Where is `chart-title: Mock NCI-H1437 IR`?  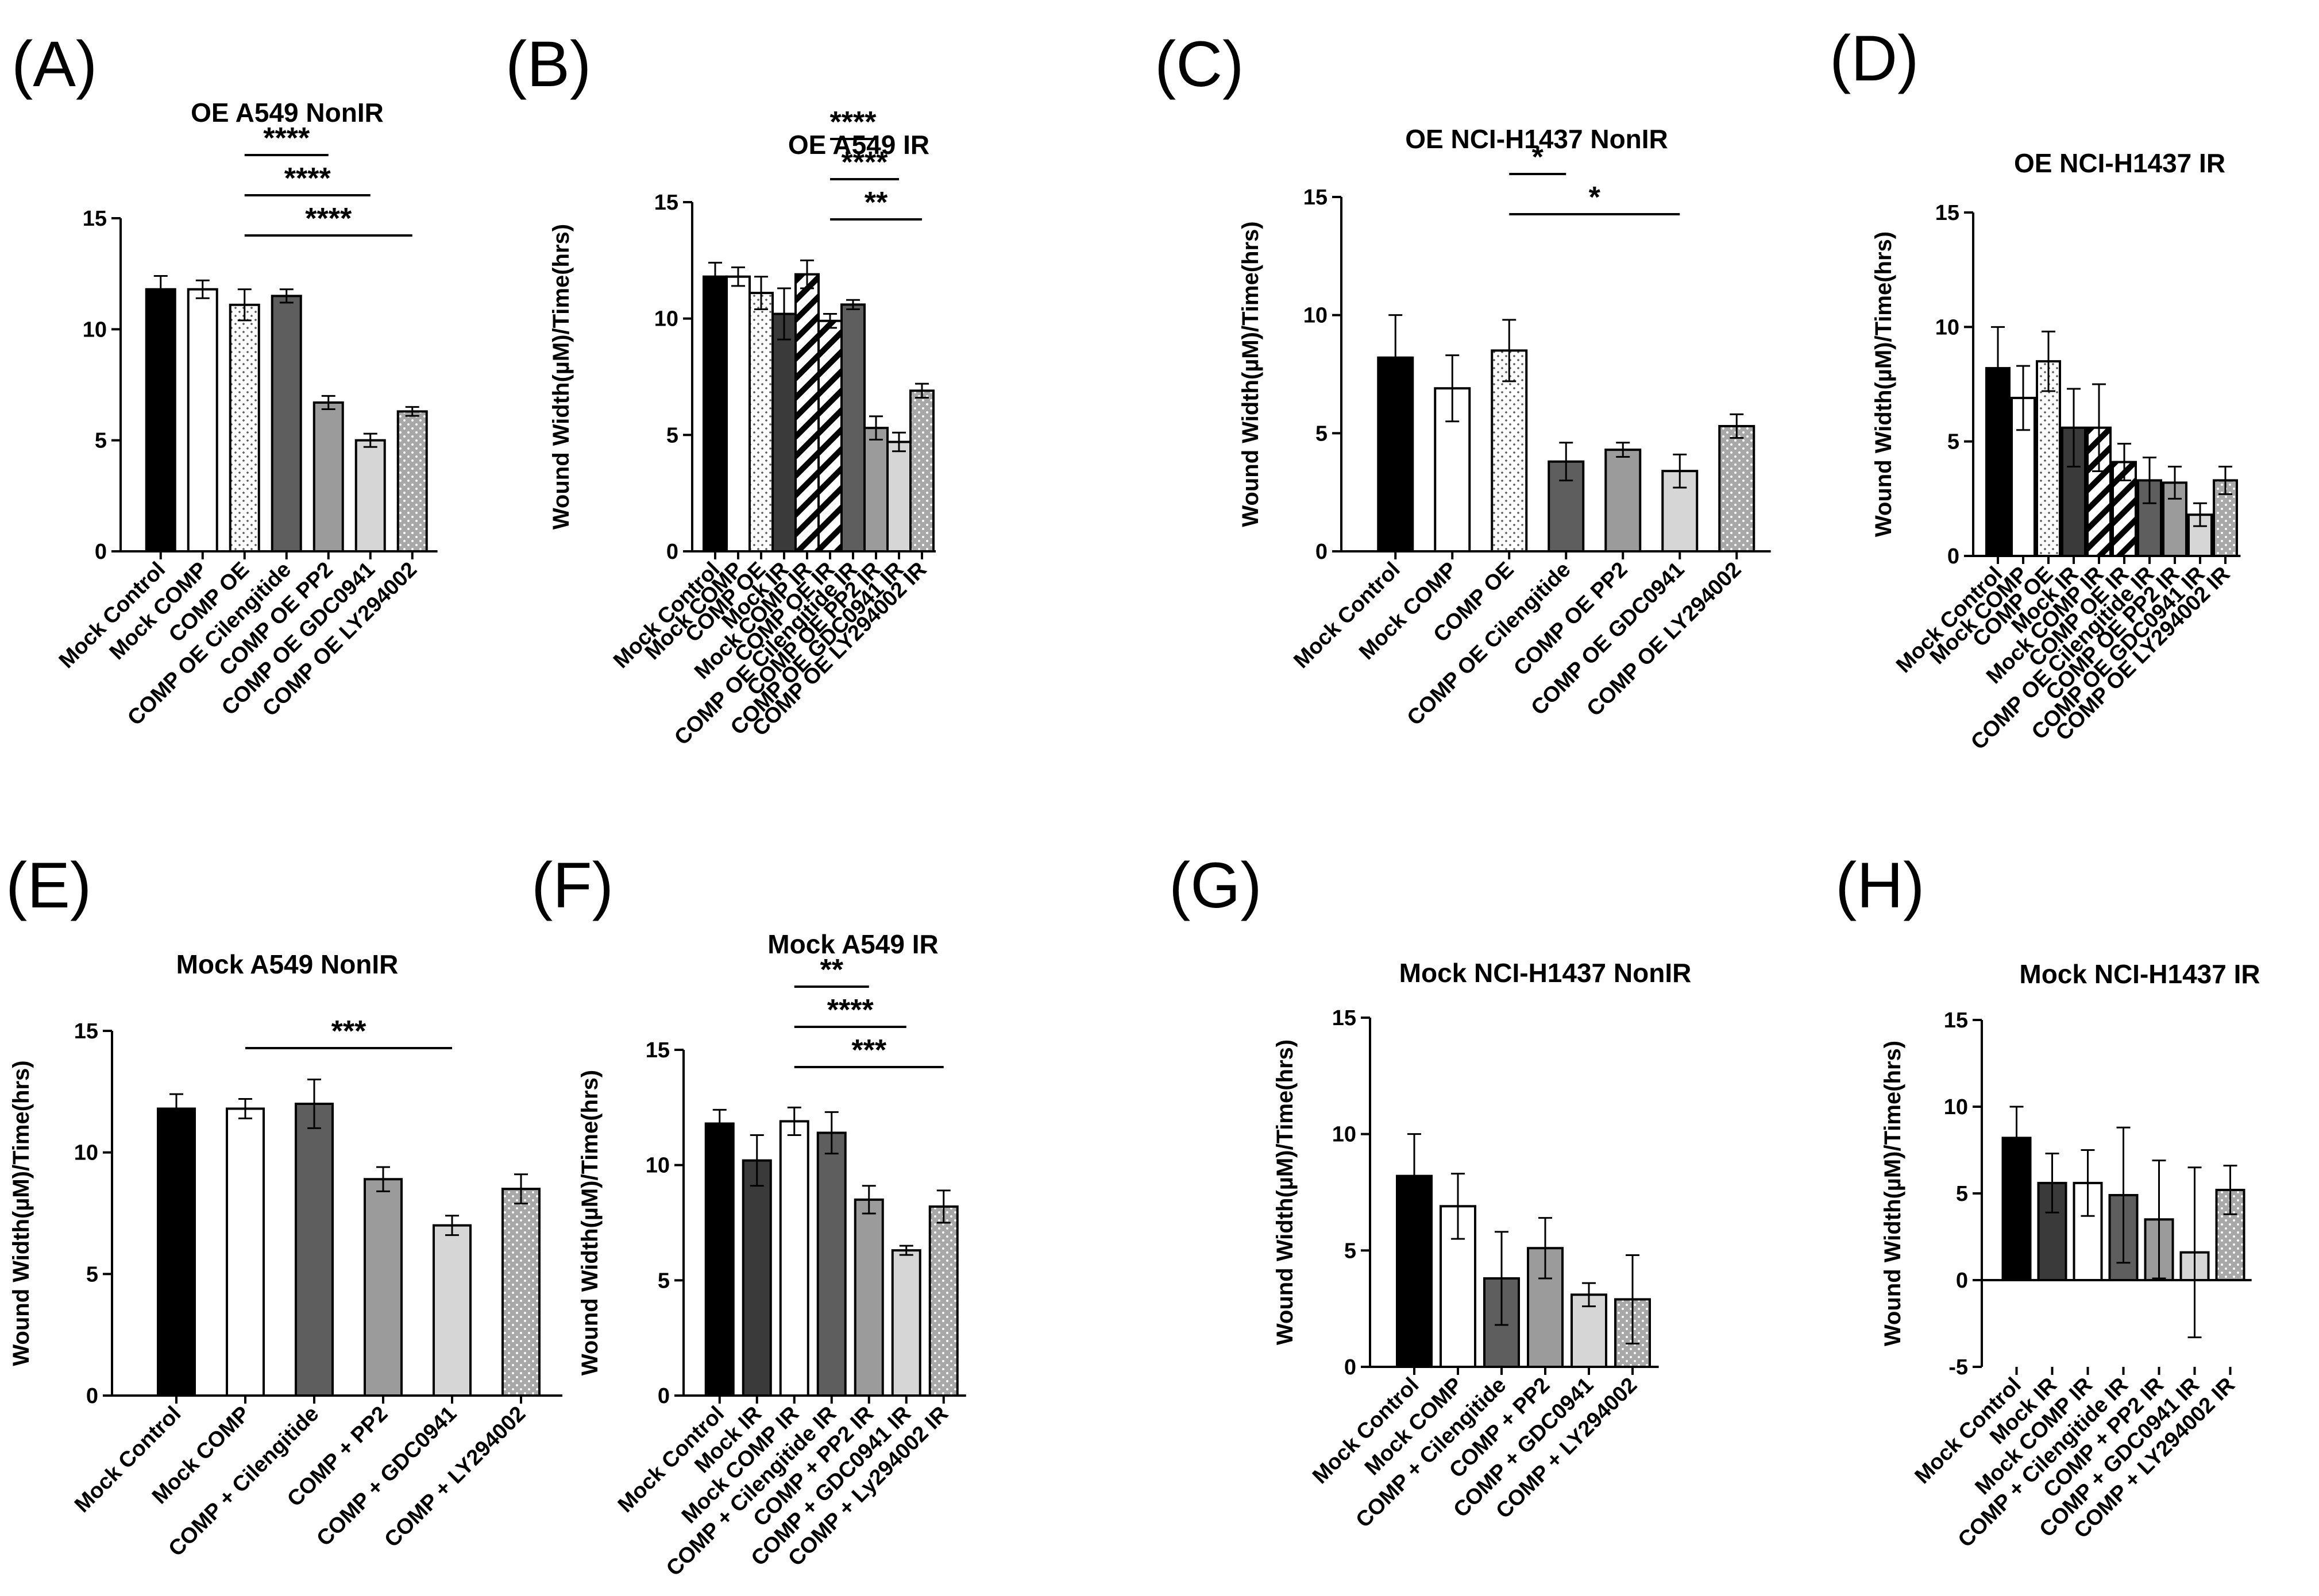 chart-title: Mock NCI-H1437 IR is located at coordinates (2140, 974).